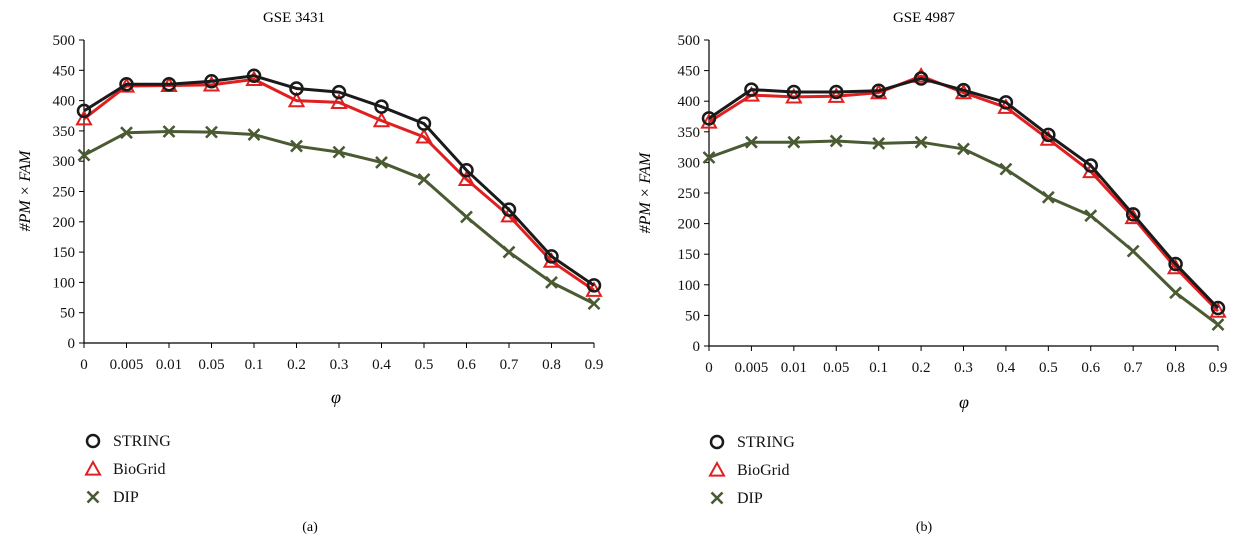 Image resolution: width=1241 pixels, height=547 pixels. Describe the element at coordinates (64, 253) in the screenshot. I see `y-tick-label: 150` at that location.